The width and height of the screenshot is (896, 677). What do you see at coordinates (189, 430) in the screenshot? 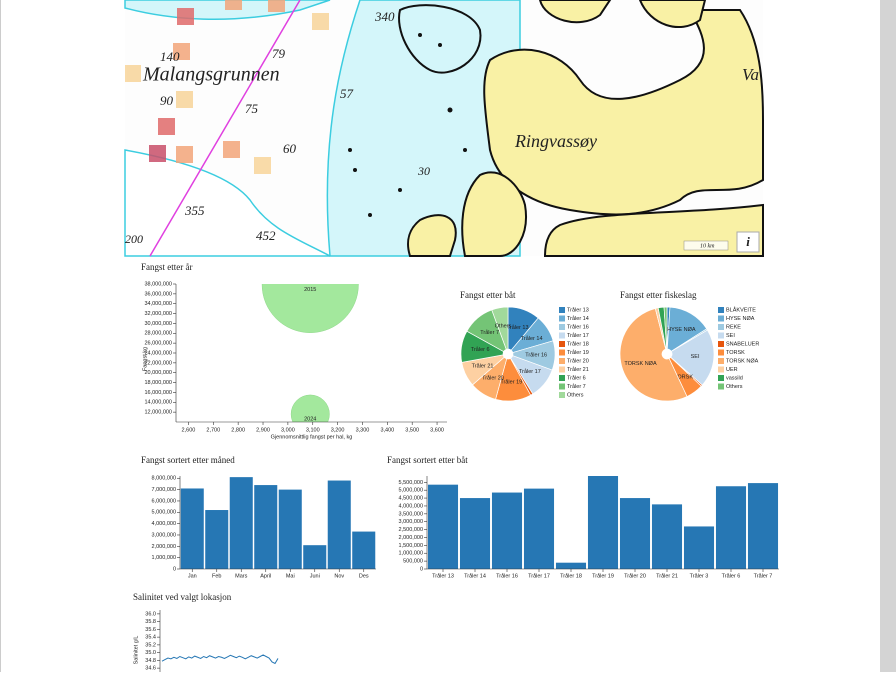
I see `x-tick-label: 2,600` at bounding box center [189, 430].